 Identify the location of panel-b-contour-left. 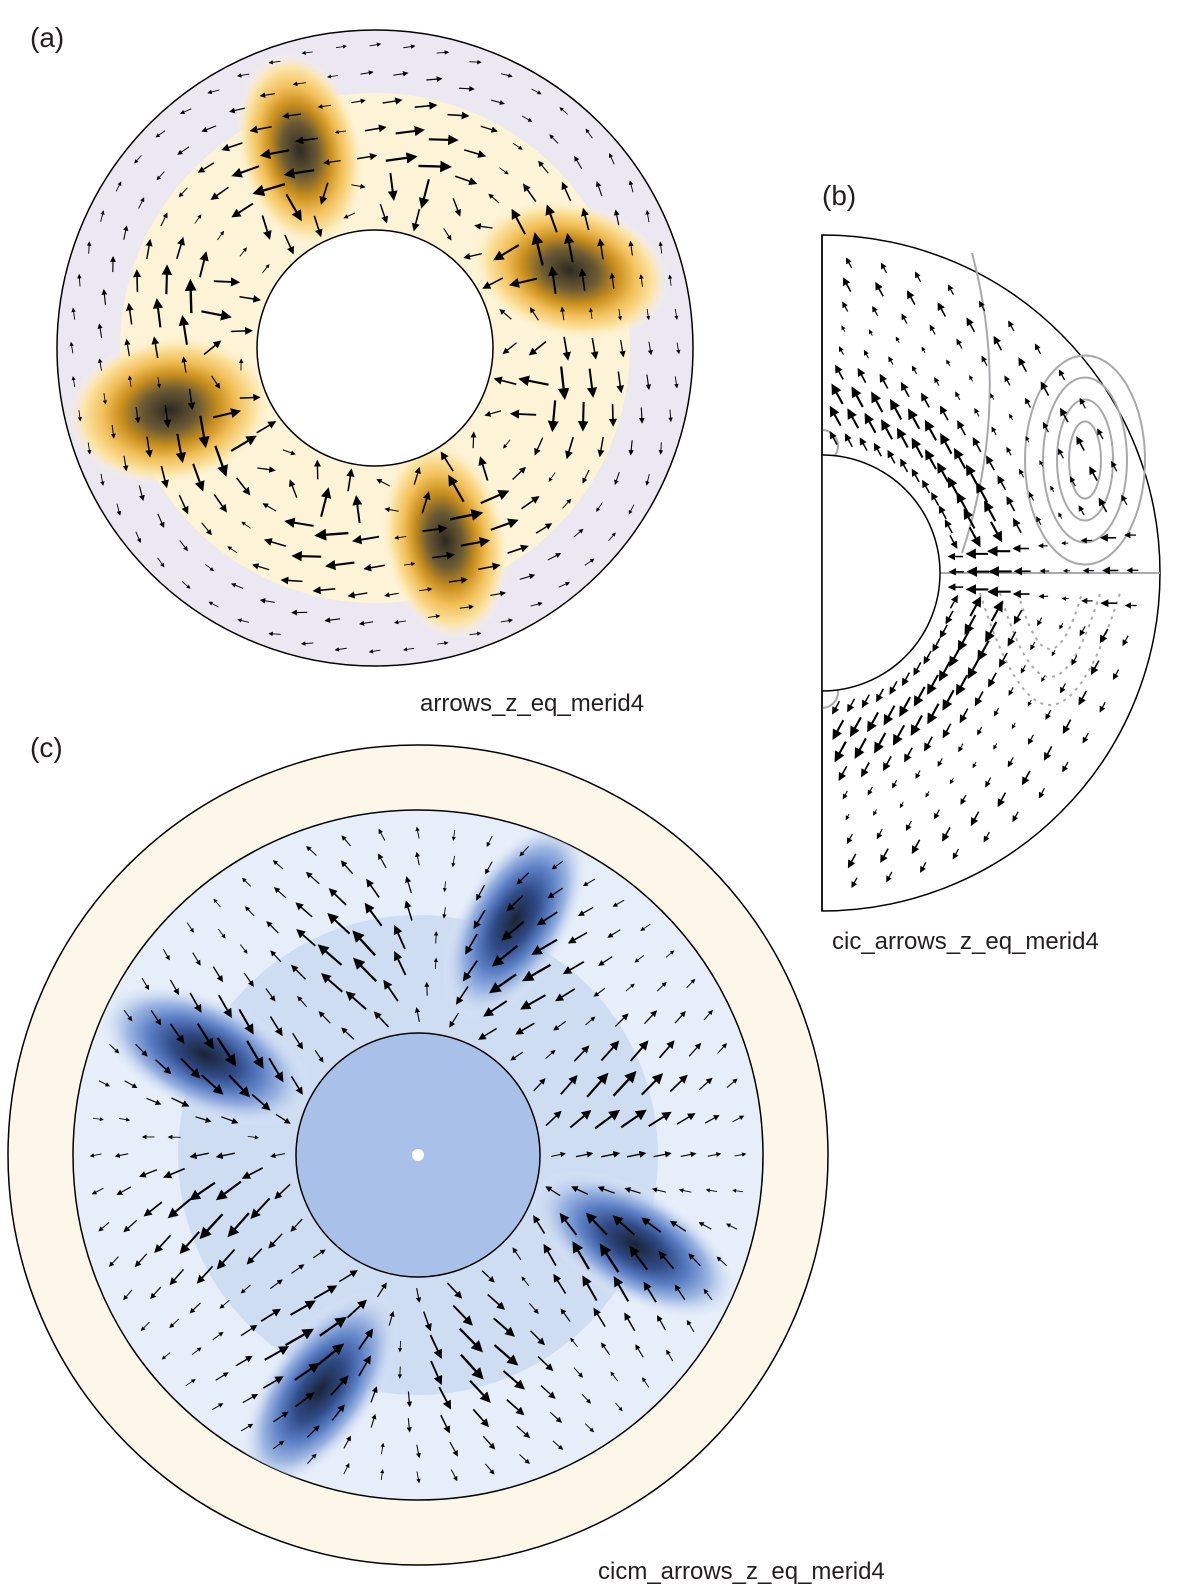
(976, 403).